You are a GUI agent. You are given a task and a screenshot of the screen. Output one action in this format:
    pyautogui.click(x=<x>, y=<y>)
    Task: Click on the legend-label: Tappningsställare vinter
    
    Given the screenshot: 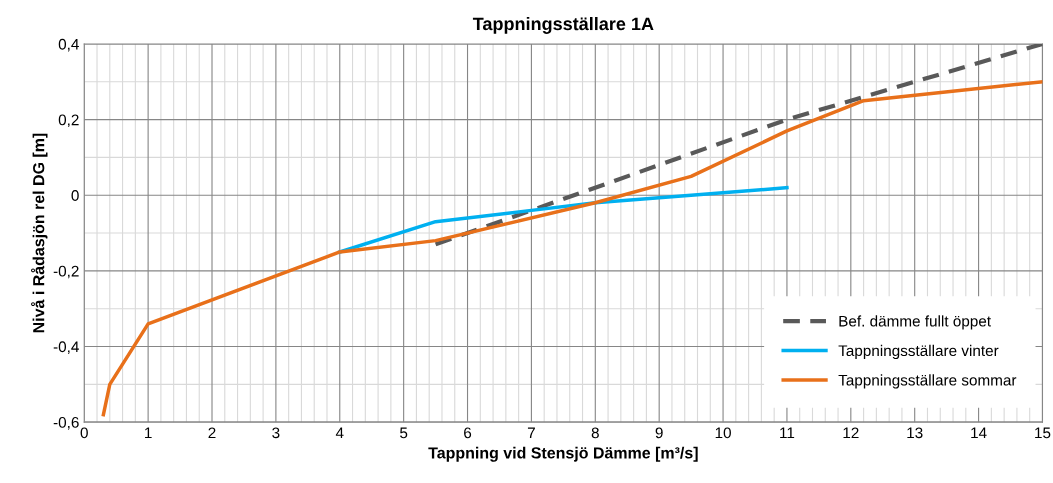 What is the action you would take?
    pyautogui.click(x=918, y=352)
    